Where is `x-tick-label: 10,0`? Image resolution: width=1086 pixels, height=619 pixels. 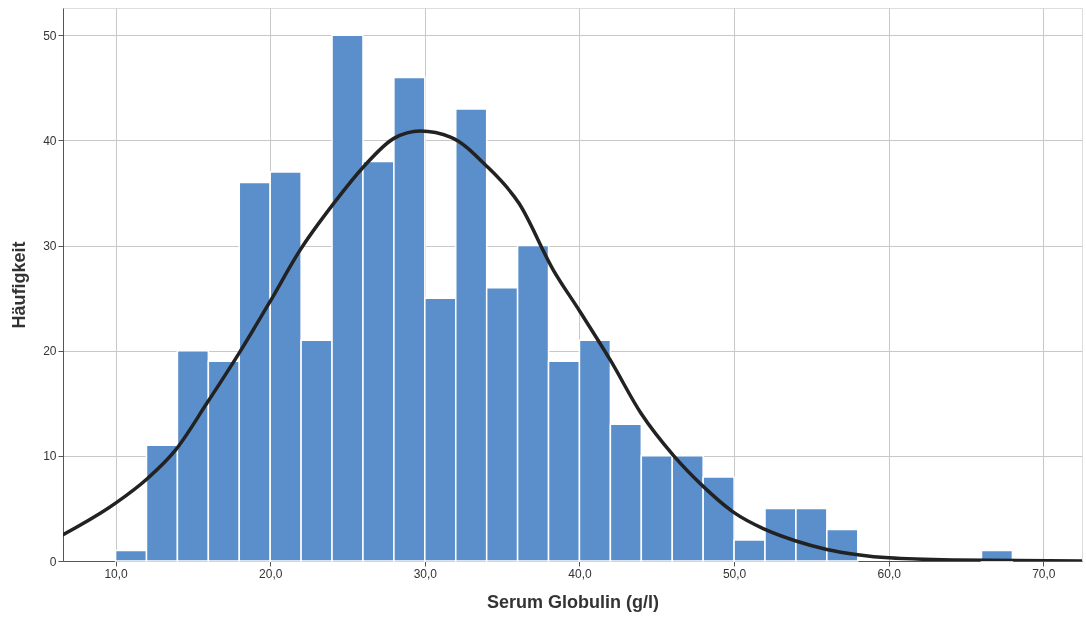 x-tick-label: 10,0 is located at coordinates (116, 573).